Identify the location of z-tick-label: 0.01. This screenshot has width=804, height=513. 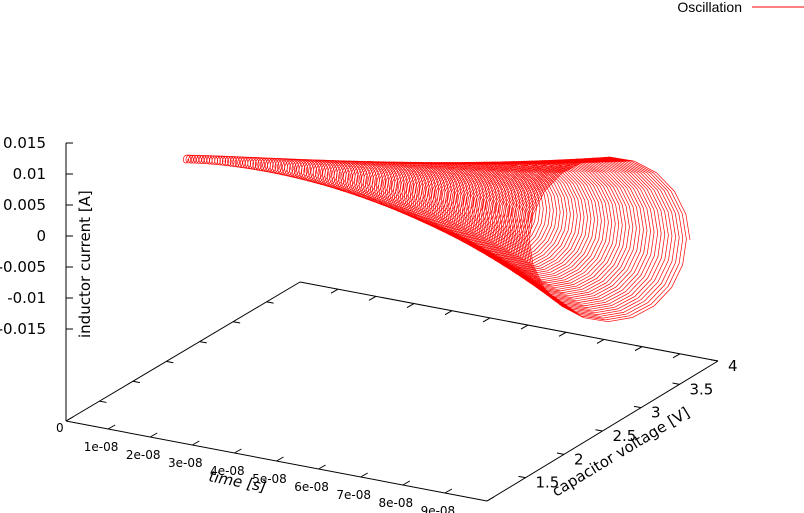
(29, 174).